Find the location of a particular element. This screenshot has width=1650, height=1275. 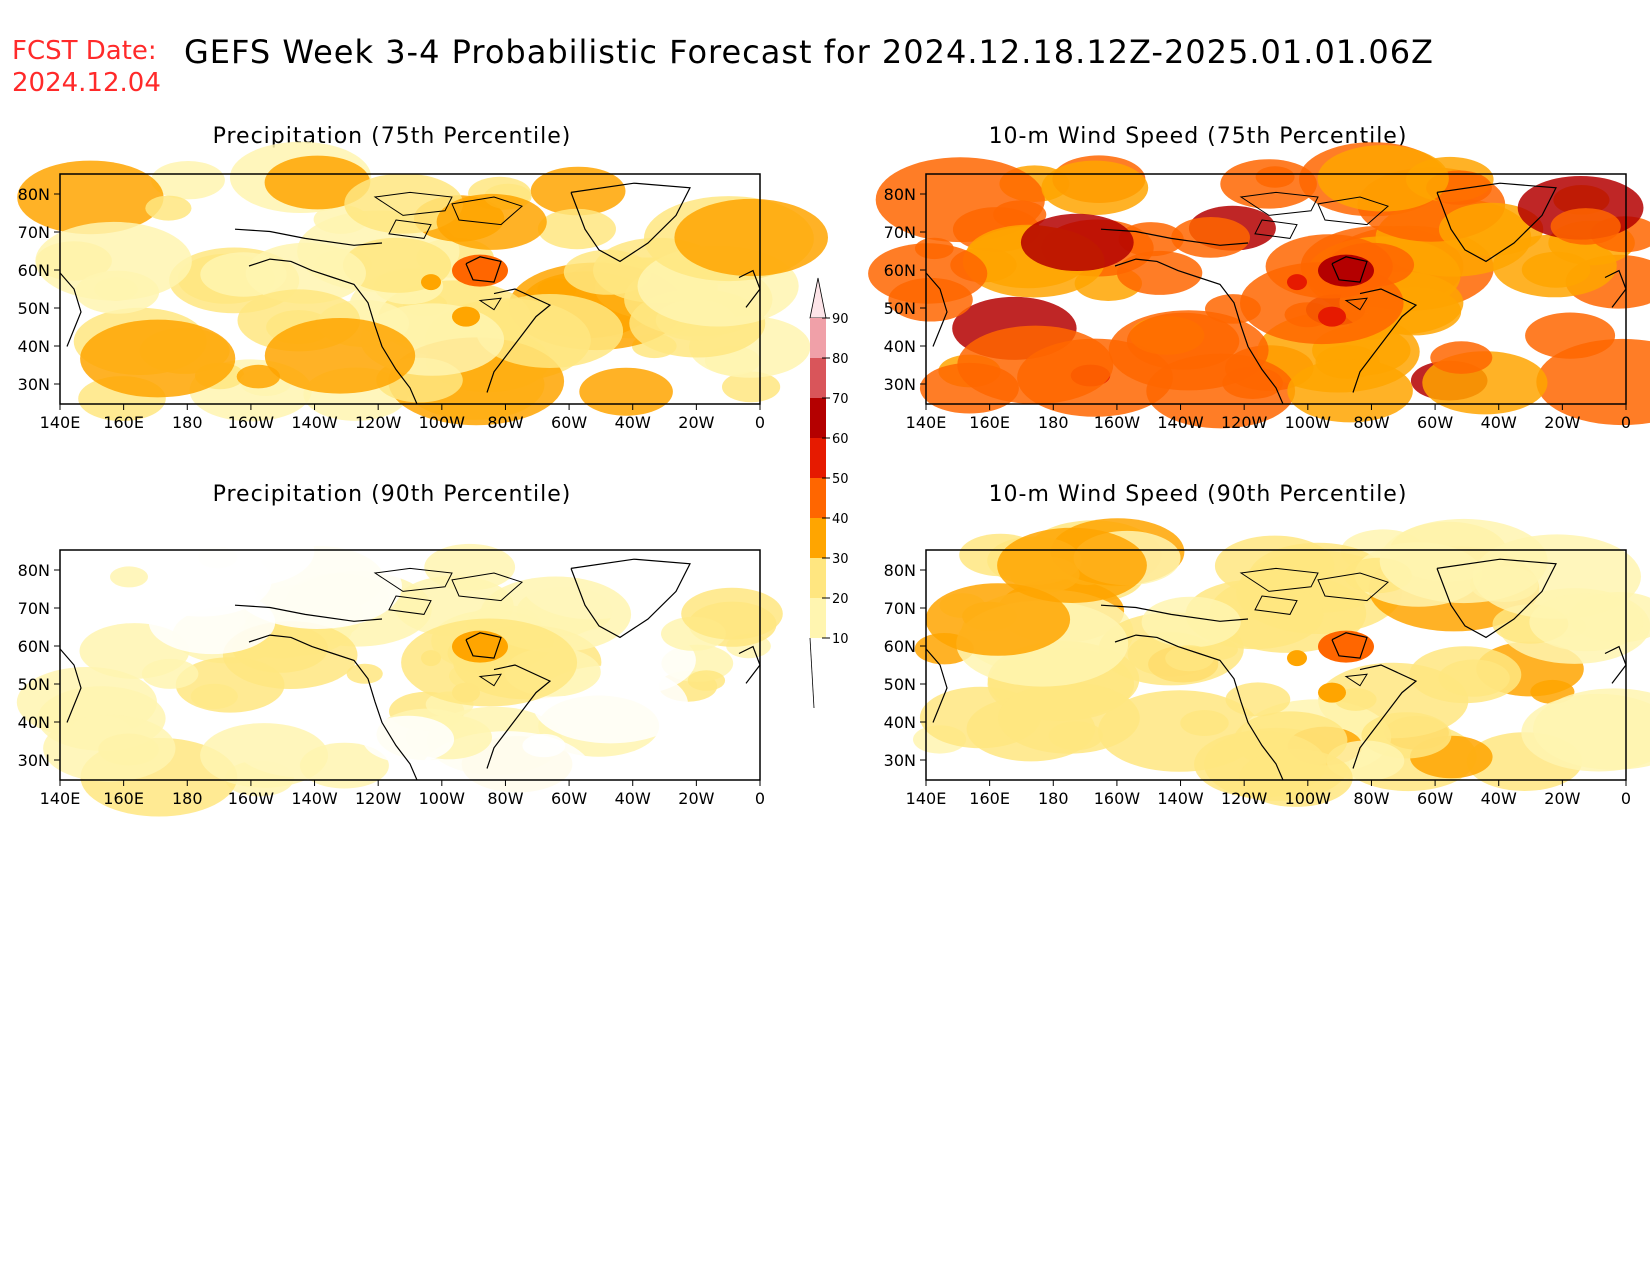

lat-tick-label: 80N is located at coordinates (900, 194).